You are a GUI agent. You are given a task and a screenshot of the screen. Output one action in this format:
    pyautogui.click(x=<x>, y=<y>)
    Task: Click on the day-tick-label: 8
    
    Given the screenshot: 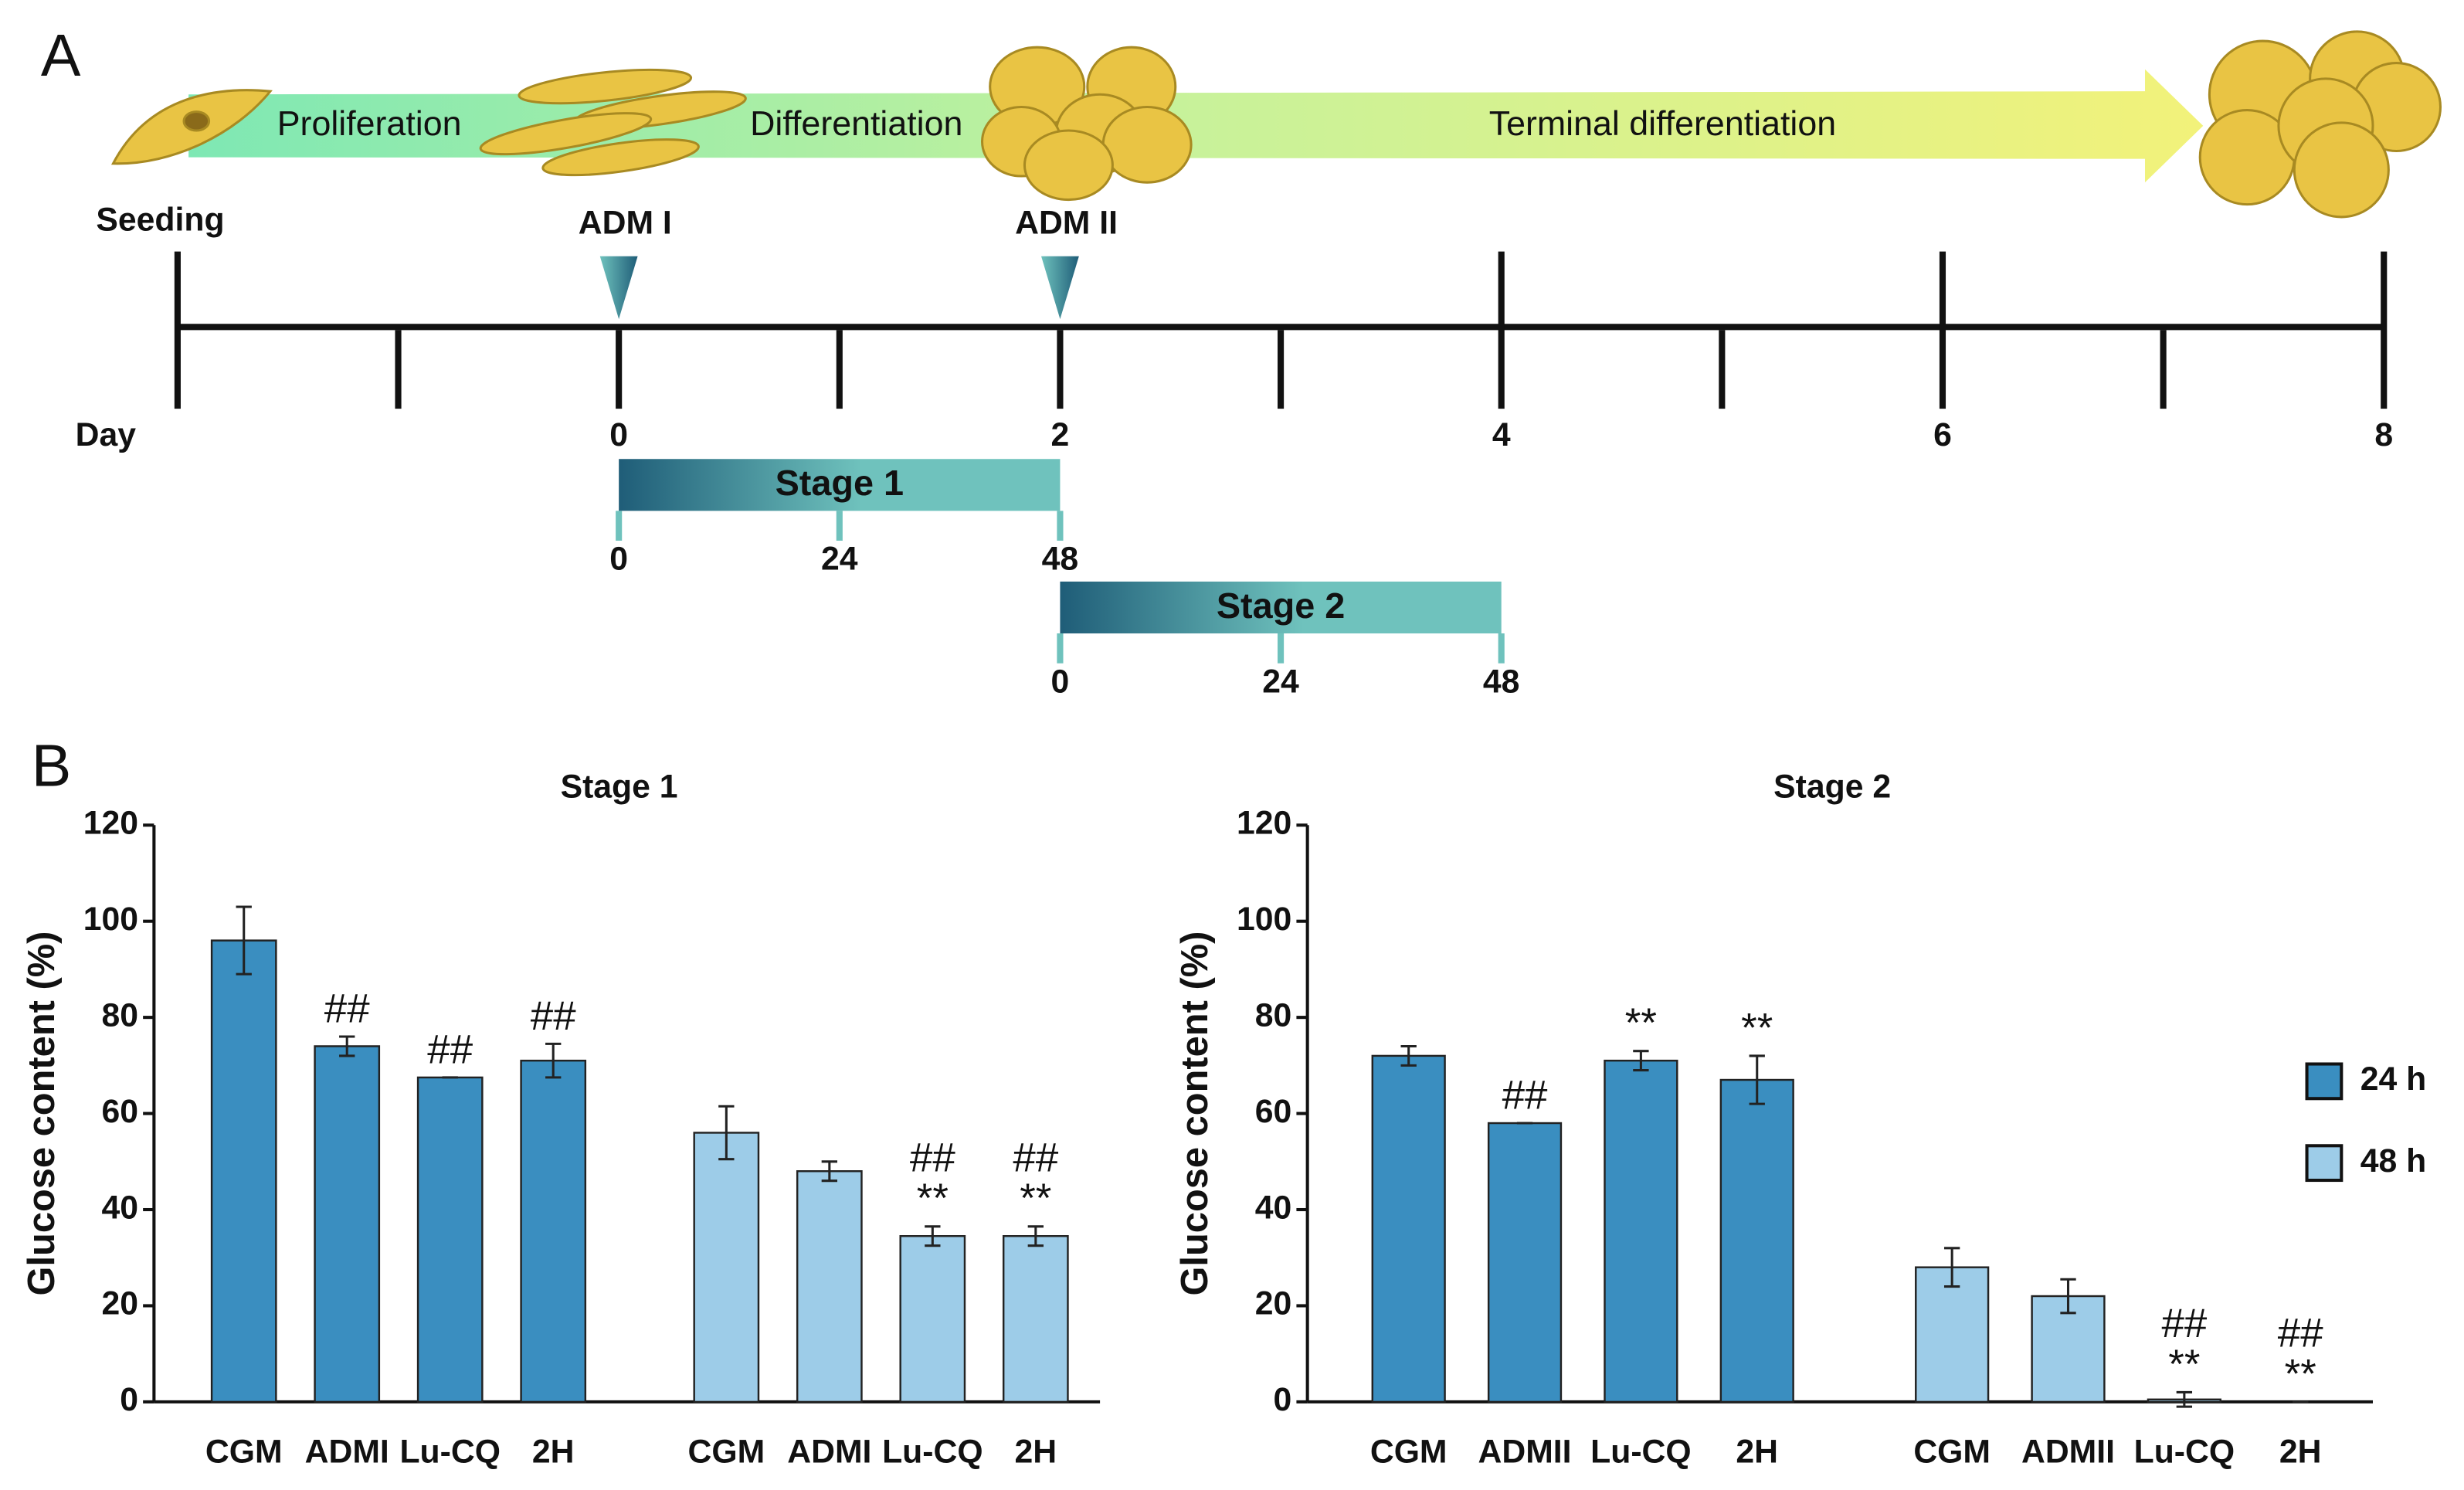 What is the action you would take?
    pyautogui.click(x=2383, y=434)
    